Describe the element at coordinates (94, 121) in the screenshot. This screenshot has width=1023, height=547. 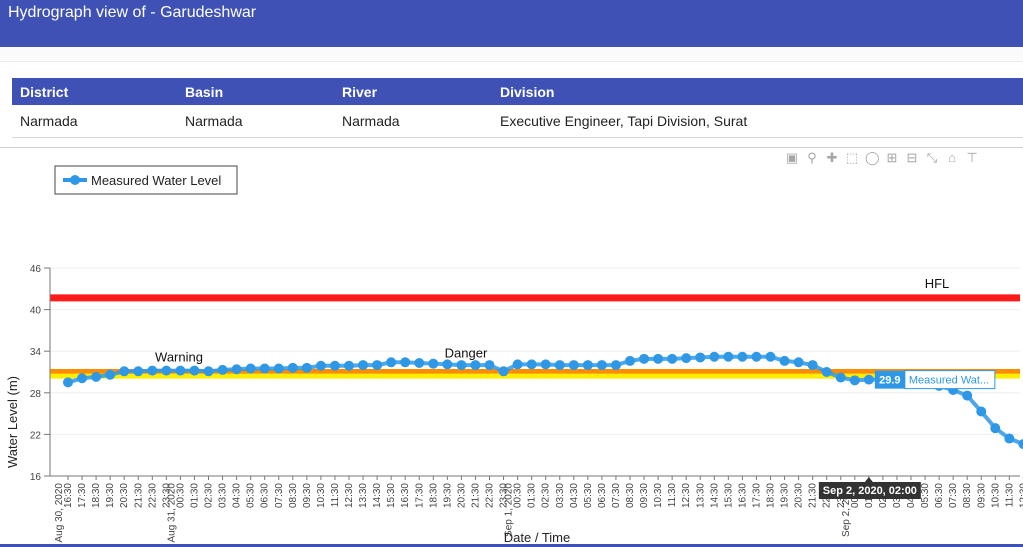
I see `district-cell: Narmada` at that location.